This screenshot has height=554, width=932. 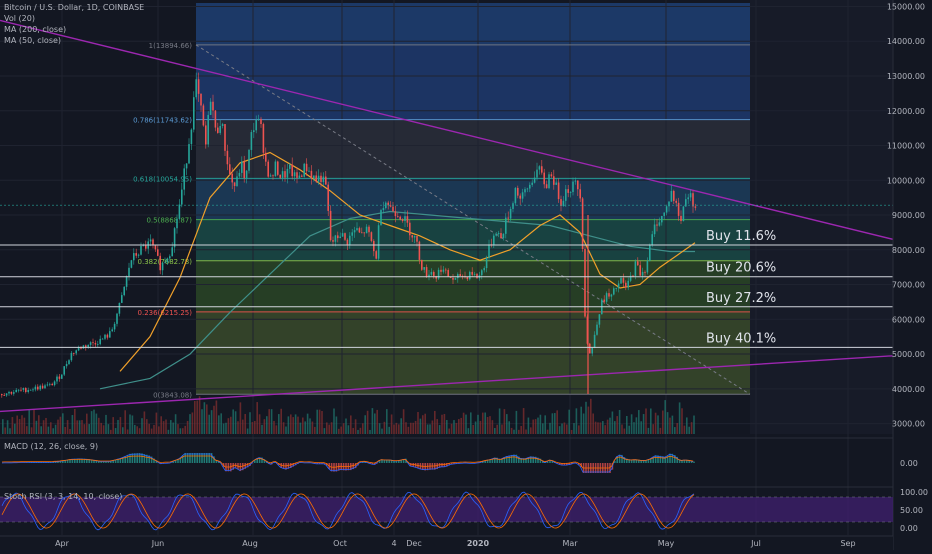 What do you see at coordinates (19, 19) in the screenshot?
I see `indicator-vol: Vol (20)` at bounding box center [19, 19].